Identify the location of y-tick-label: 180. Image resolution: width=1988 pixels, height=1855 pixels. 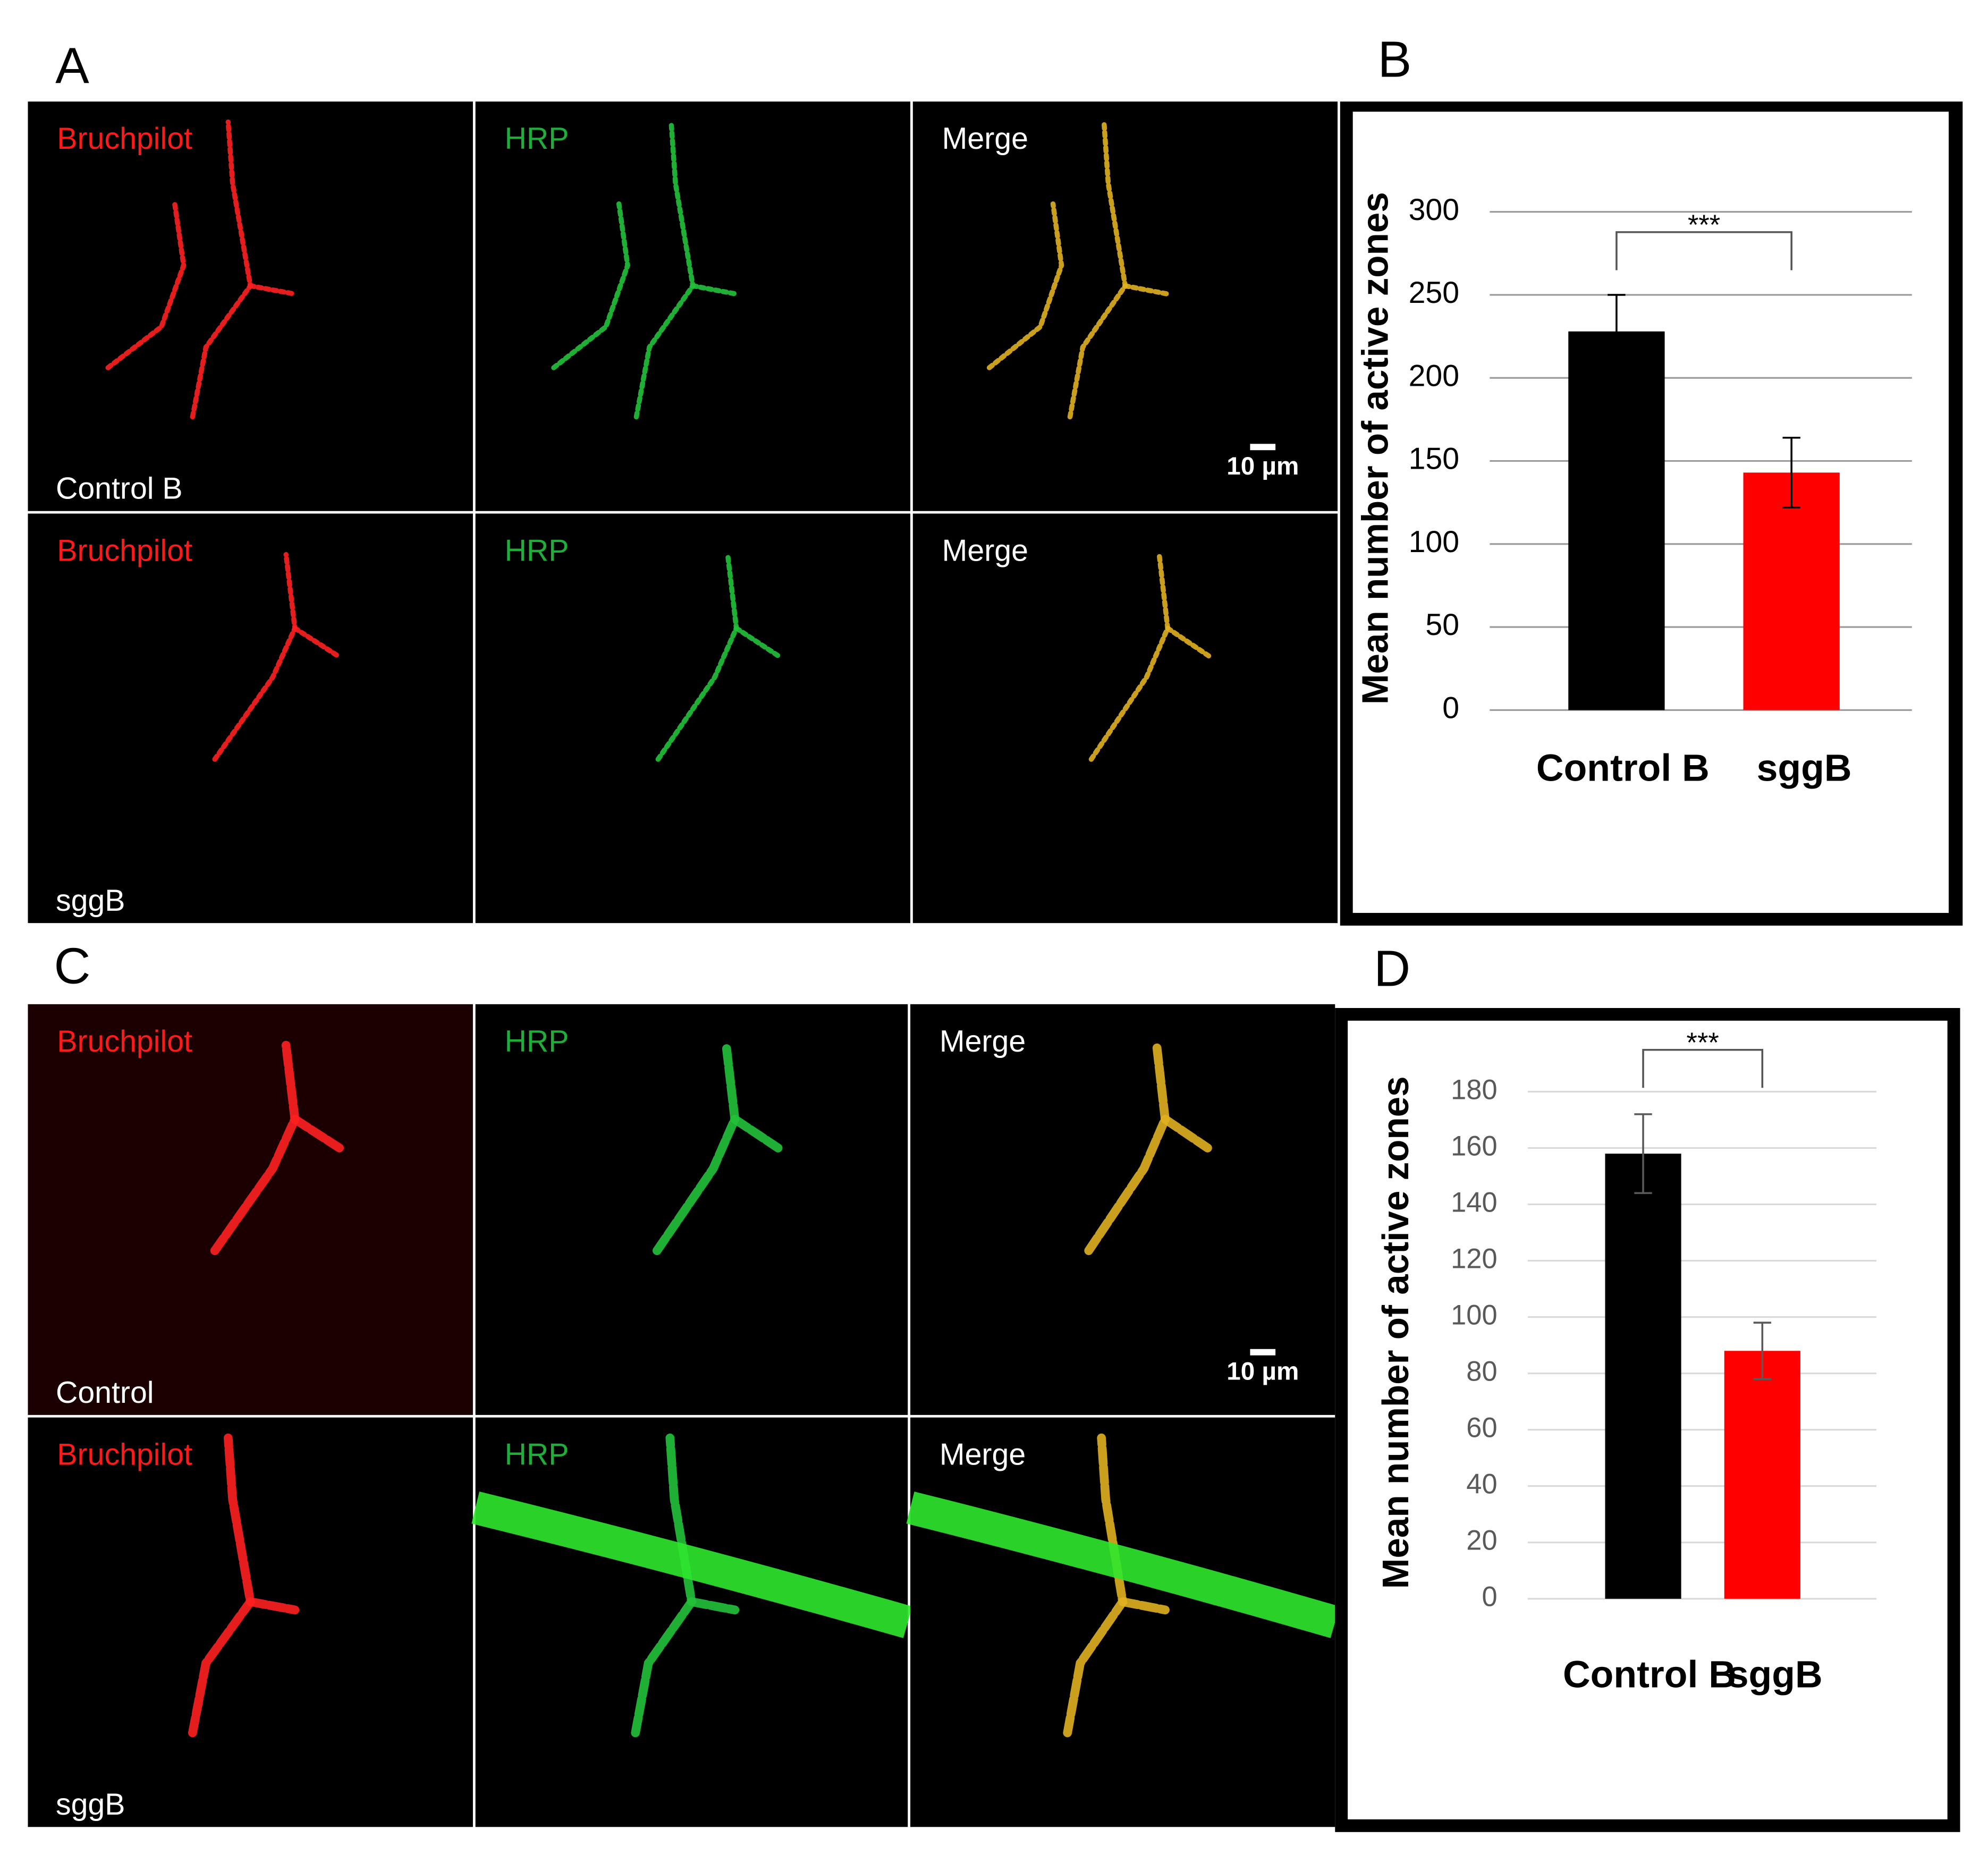
(1474, 1089).